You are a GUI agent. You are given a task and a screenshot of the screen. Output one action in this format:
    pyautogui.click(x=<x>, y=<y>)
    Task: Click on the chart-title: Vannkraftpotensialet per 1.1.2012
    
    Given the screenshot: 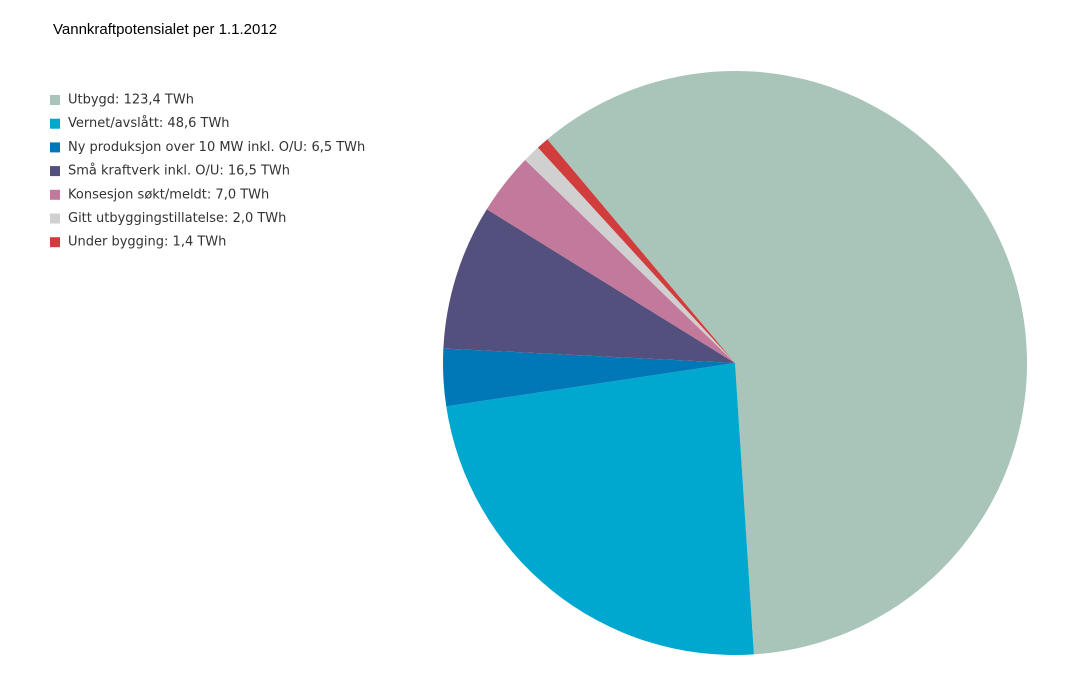 What is the action you would take?
    pyautogui.click(x=165, y=29)
    